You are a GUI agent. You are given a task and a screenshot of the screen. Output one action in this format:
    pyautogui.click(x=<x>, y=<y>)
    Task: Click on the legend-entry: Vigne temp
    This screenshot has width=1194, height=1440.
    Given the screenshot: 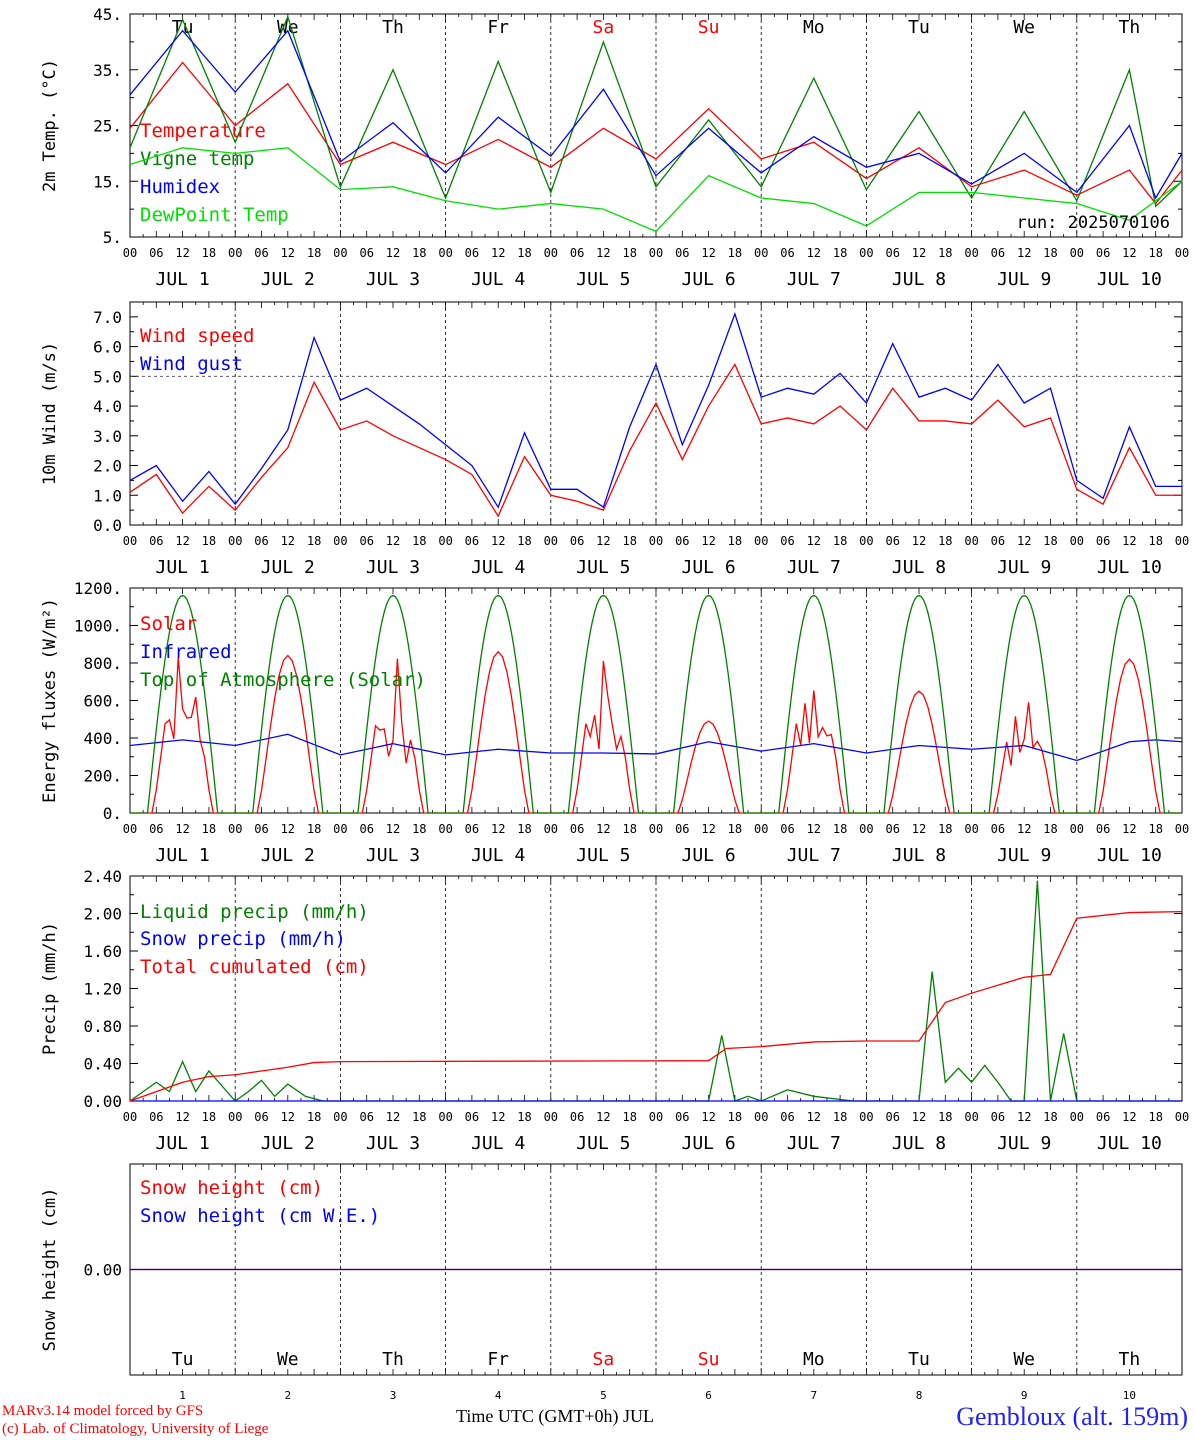 What is the action you would take?
    pyautogui.click(x=197, y=159)
    